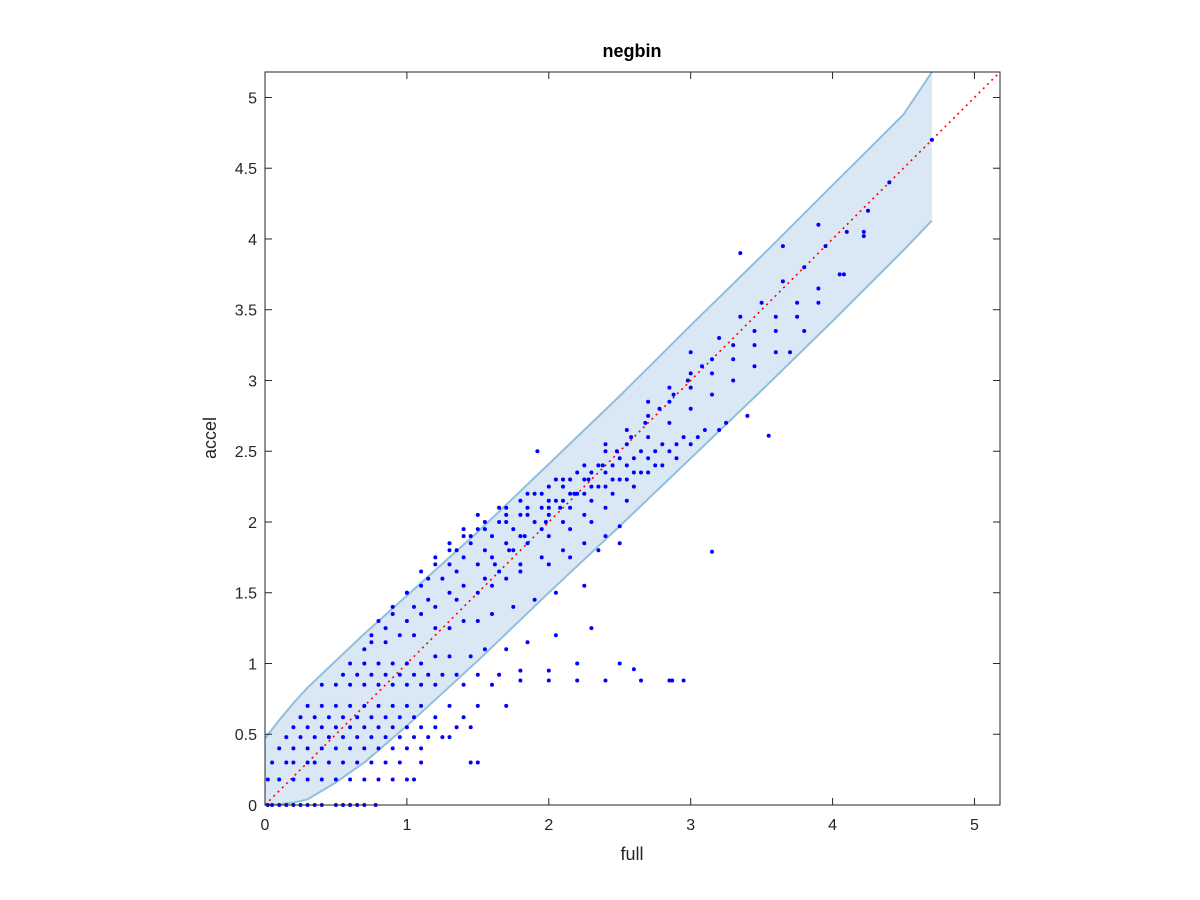 The height and width of the screenshot is (900, 1200). What do you see at coordinates (246, 594) in the screenshot?
I see `y-tick-label: 1.5` at bounding box center [246, 594].